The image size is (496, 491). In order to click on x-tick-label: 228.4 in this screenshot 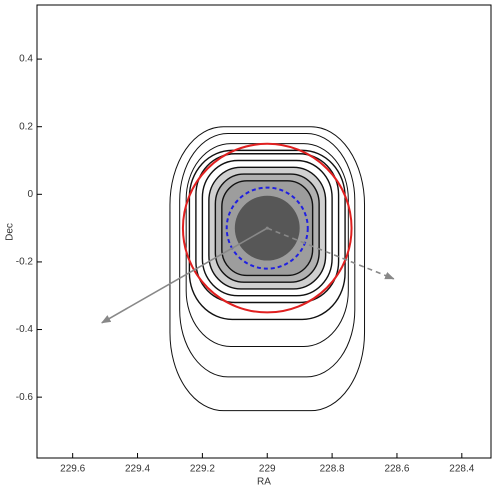, I will do `click(461, 469)`.